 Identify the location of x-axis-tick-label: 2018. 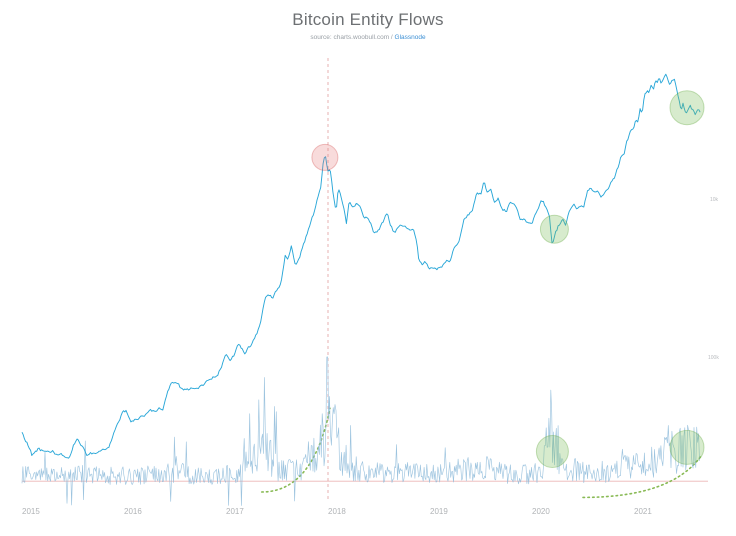
(337, 511).